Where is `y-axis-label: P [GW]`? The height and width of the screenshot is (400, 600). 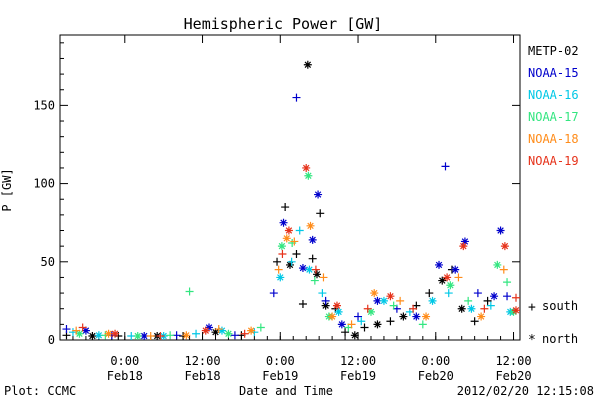
y-axis-label: P [GW] is located at coordinates (7, 189).